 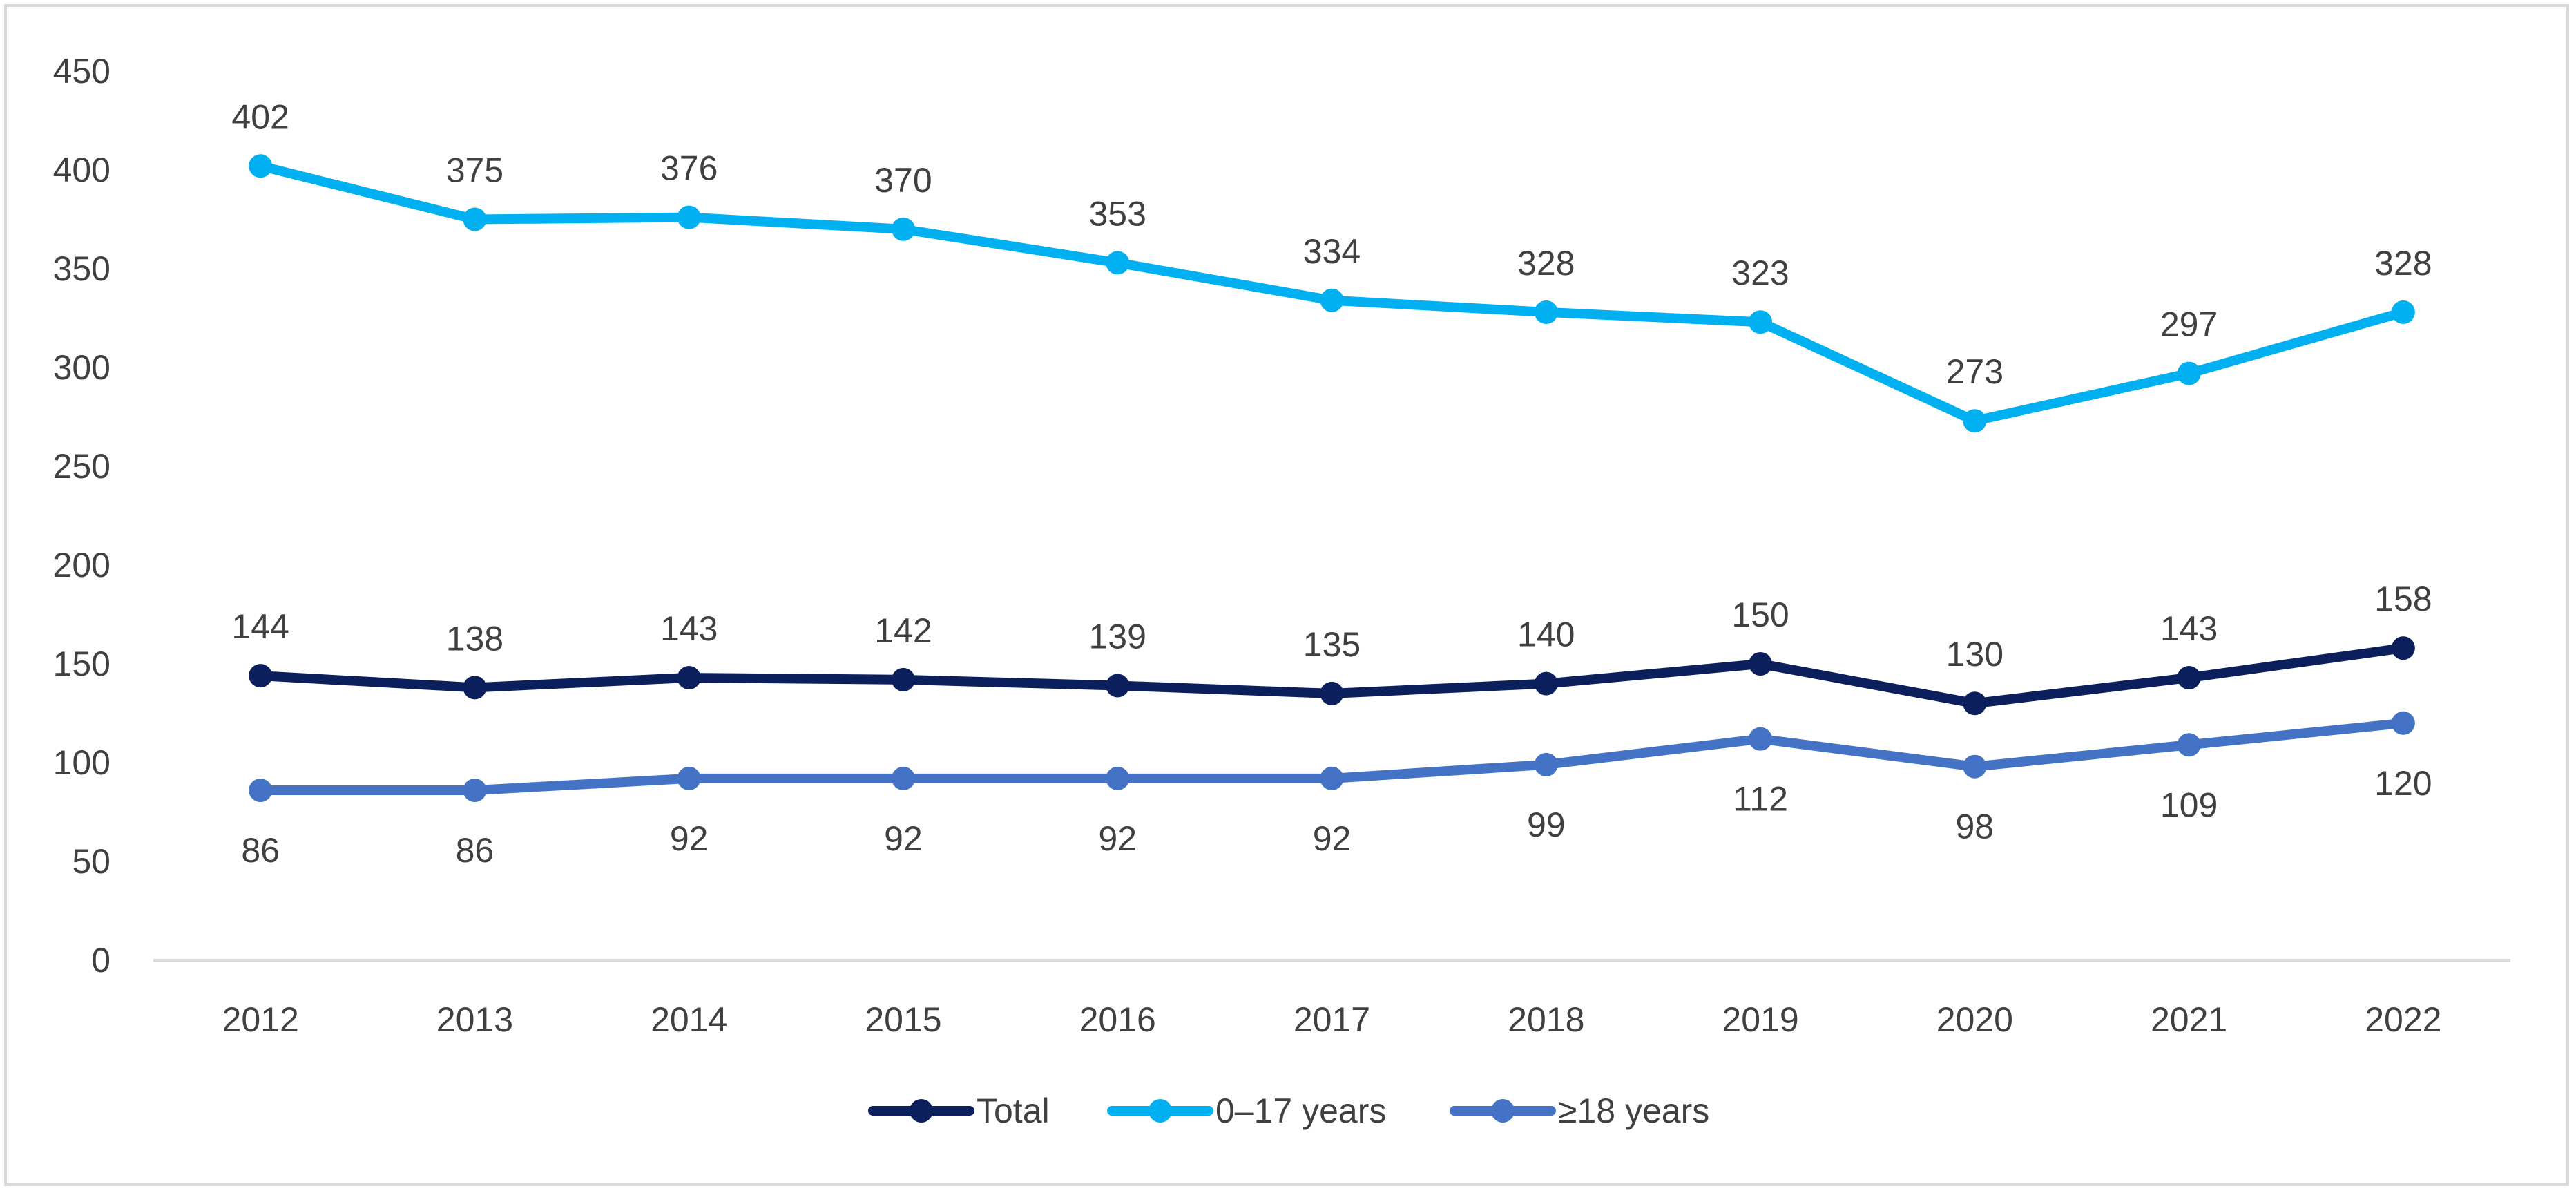 I want to click on data-label: 375, so click(x=474, y=170).